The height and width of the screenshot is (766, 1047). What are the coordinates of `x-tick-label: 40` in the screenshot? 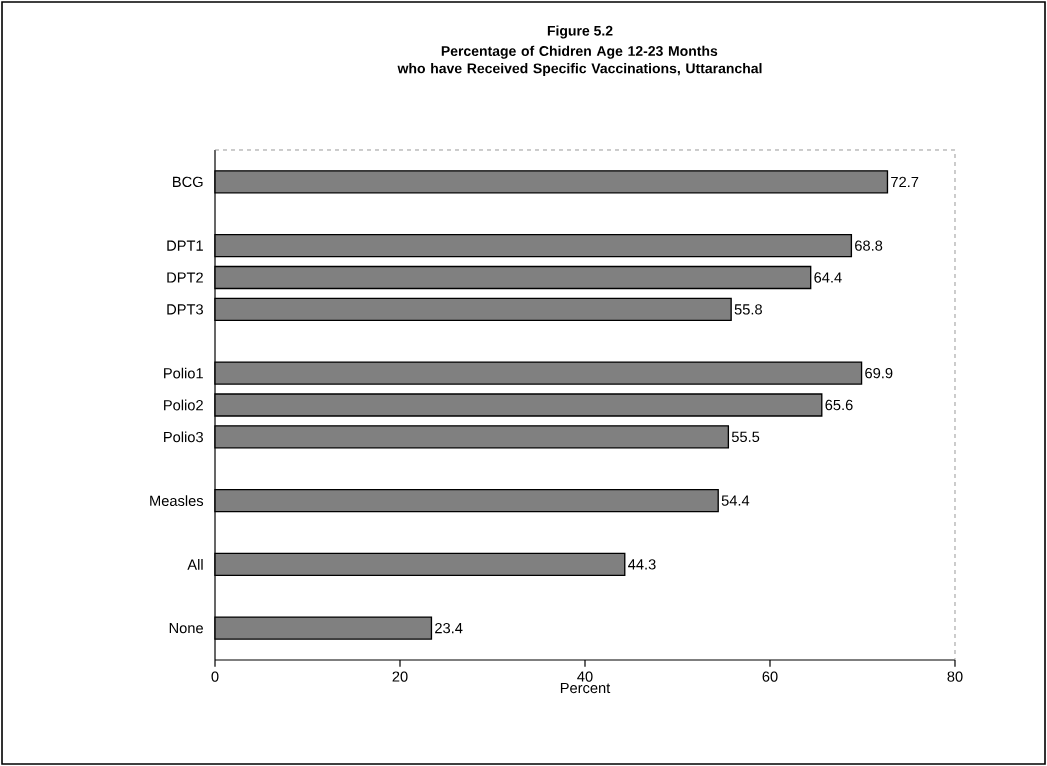 It's located at (585, 676).